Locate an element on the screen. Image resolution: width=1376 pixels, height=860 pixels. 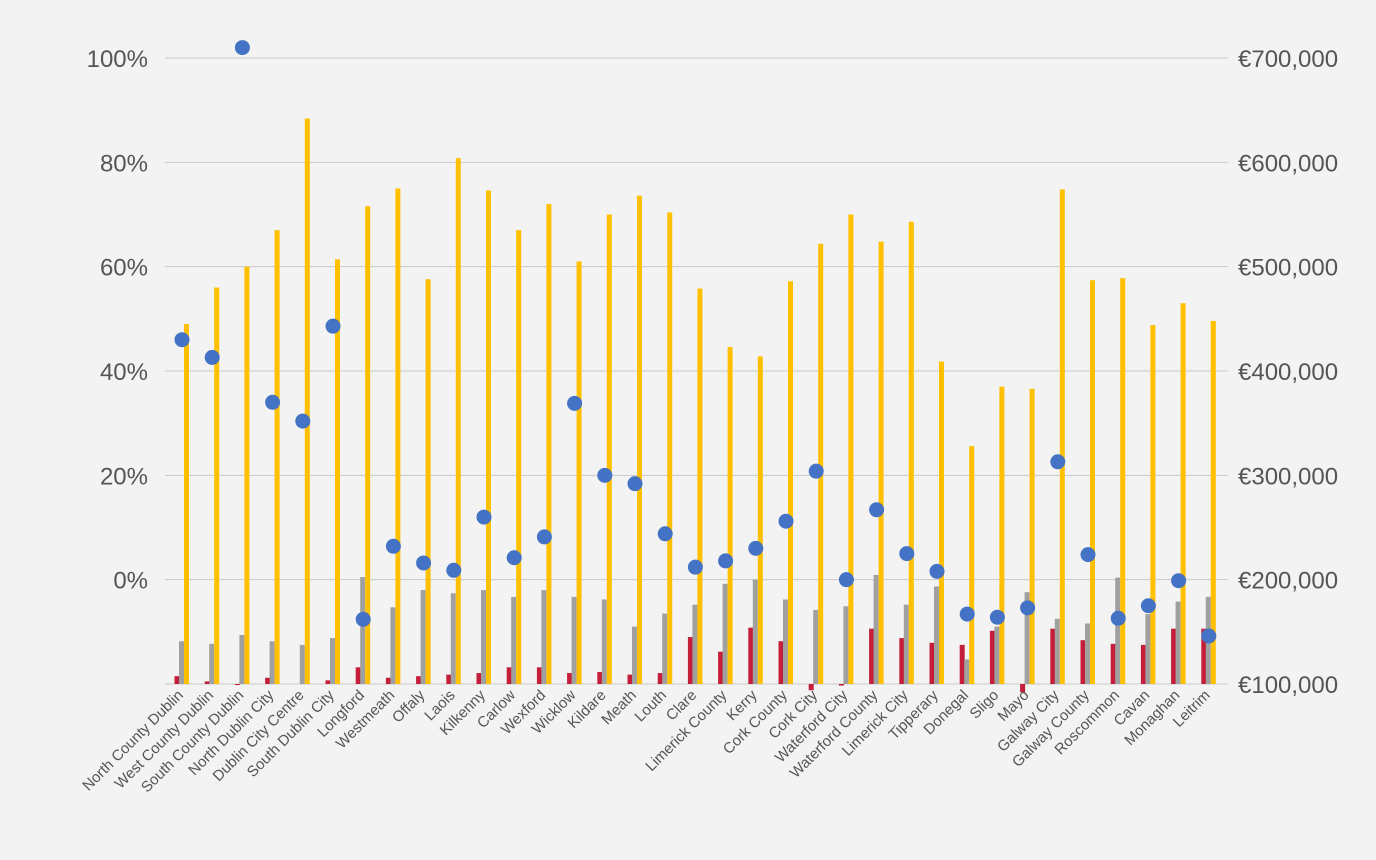
left-axis-tick-label: 60% is located at coordinates (124, 268).